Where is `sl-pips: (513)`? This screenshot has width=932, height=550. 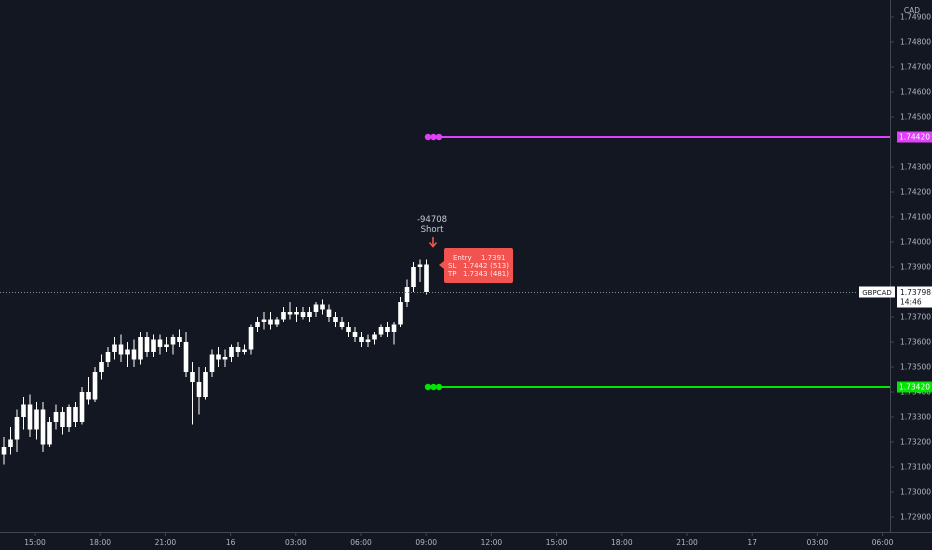
sl-pips: (513) is located at coordinates (499, 266).